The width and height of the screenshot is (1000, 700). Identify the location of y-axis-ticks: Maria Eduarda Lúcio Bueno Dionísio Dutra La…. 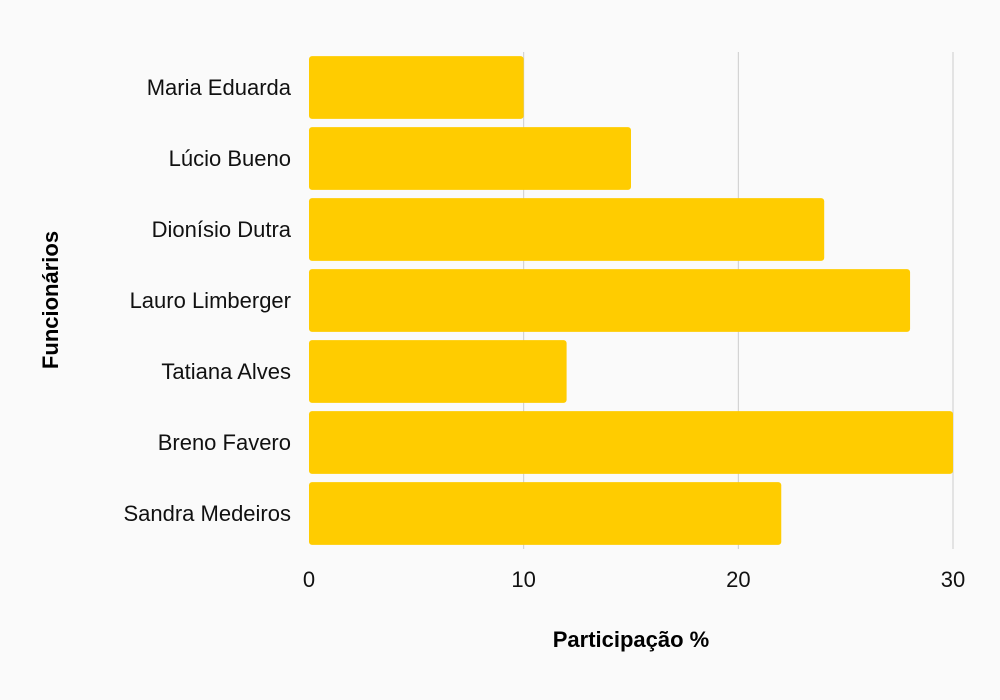
(207, 300).